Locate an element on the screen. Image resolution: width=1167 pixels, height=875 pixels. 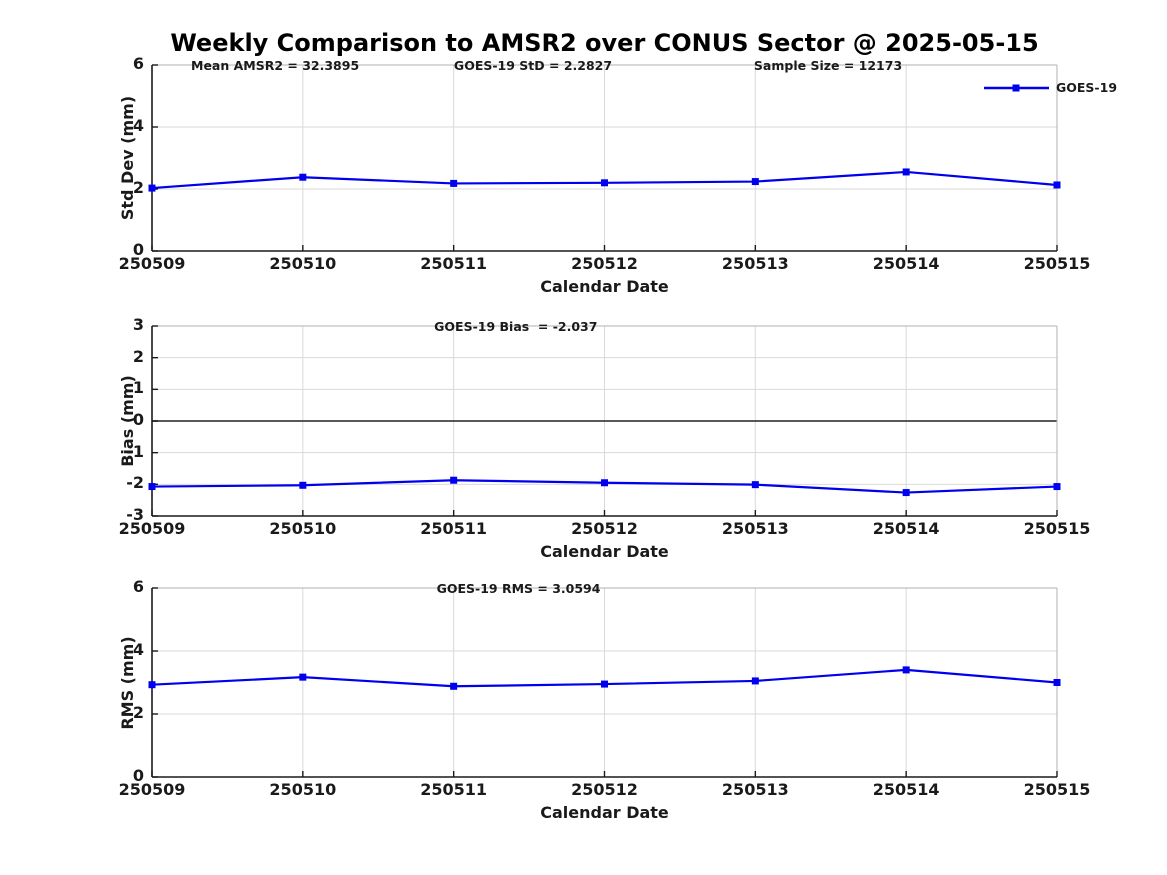
legend-label: GOES-19 is located at coordinates (1087, 87).